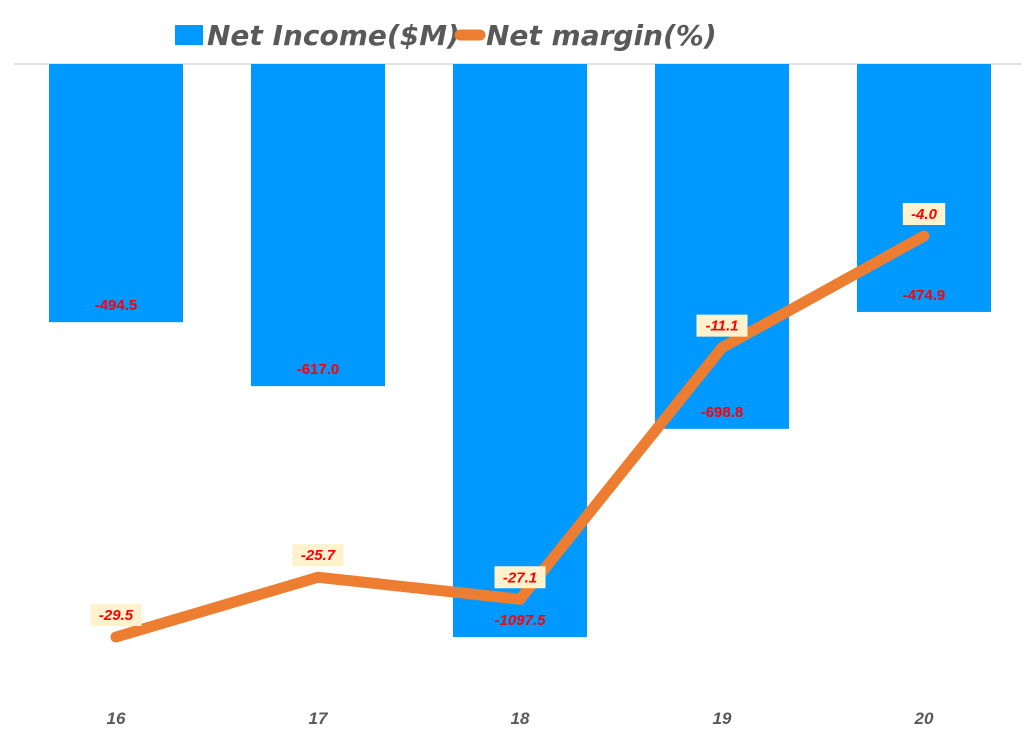 Image resolution: width=1024 pixels, height=743 pixels. What do you see at coordinates (333, 35) in the screenshot?
I see `legend-bar-label: Net Income($M)` at bounding box center [333, 35].